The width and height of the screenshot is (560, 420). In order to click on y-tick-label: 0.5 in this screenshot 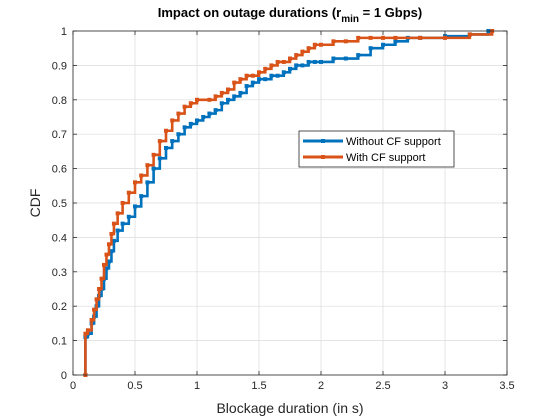, I will do `click(59, 204)`.